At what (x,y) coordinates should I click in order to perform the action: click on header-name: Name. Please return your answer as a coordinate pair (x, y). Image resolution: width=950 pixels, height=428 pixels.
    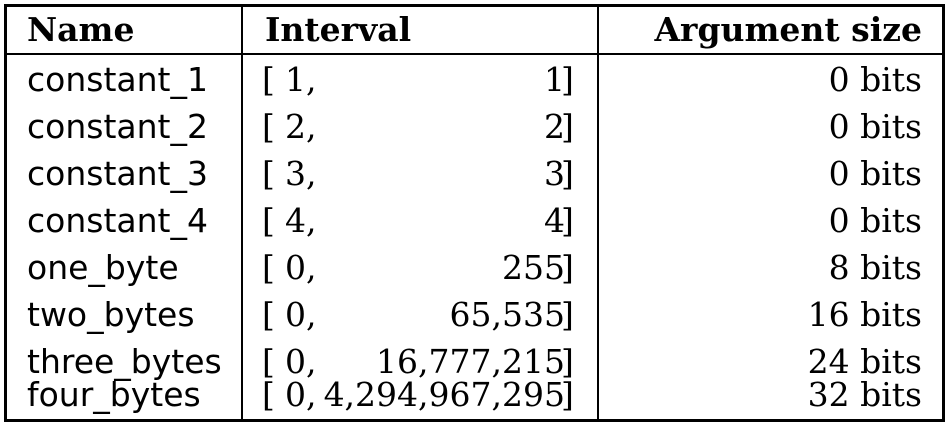
    Looking at the image, I should click on (81, 29).